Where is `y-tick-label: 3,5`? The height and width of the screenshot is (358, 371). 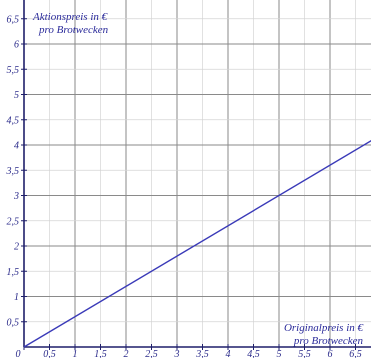
y-tick-label: 3,5 is located at coordinates (13, 171).